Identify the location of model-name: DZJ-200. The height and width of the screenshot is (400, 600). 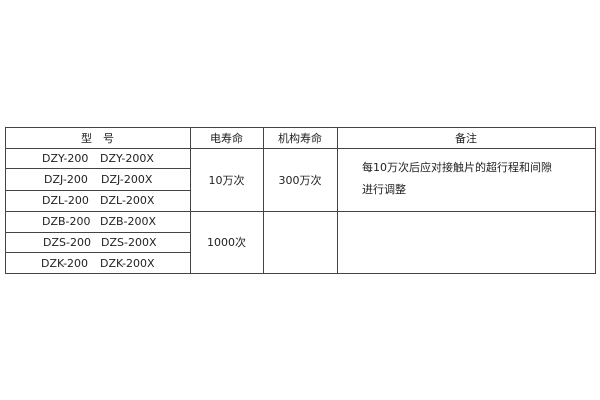
(66, 179).